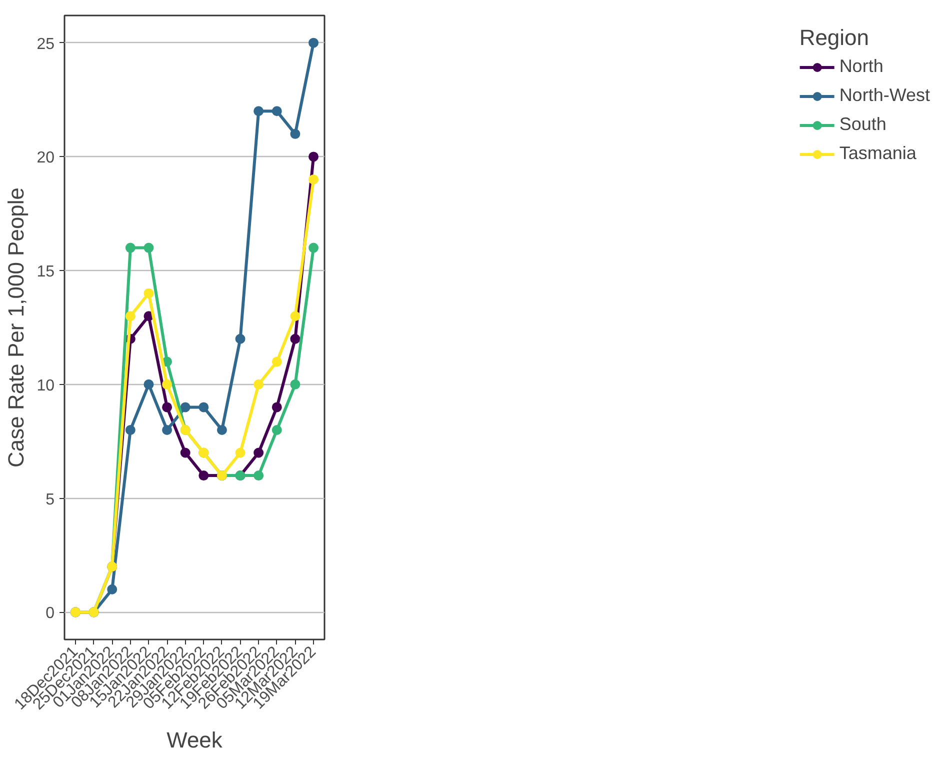  I want to click on y-tick-label: 25, so click(45, 44).